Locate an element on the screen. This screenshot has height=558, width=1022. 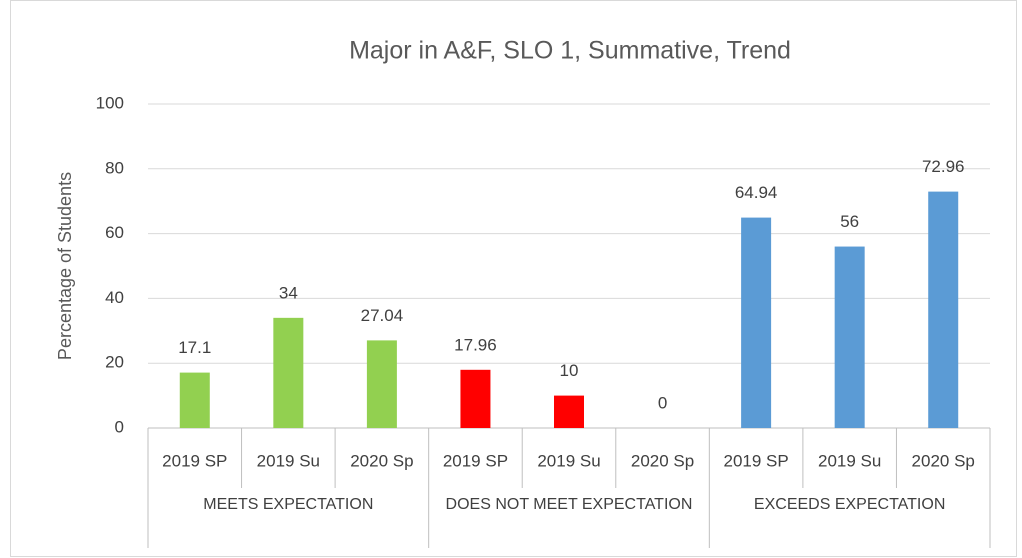
data-label: 27.04 is located at coordinates (382, 315).